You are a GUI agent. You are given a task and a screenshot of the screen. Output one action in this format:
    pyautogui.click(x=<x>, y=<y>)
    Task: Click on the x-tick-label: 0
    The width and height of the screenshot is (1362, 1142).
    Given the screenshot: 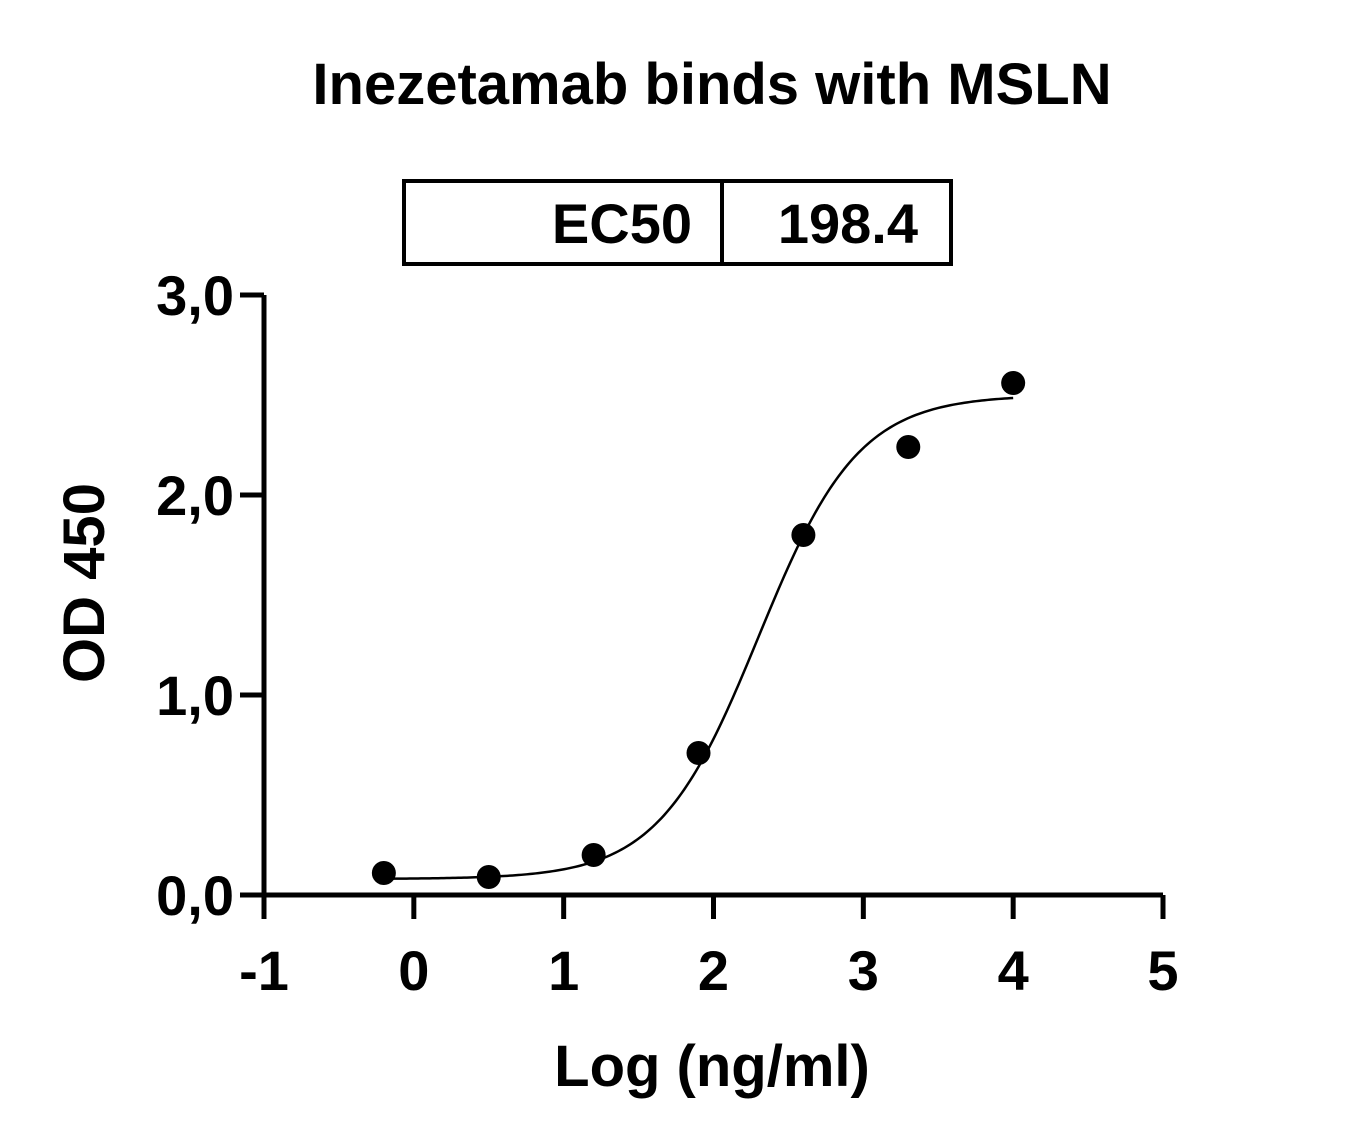 What is the action you would take?
    pyautogui.click(x=413, y=970)
    